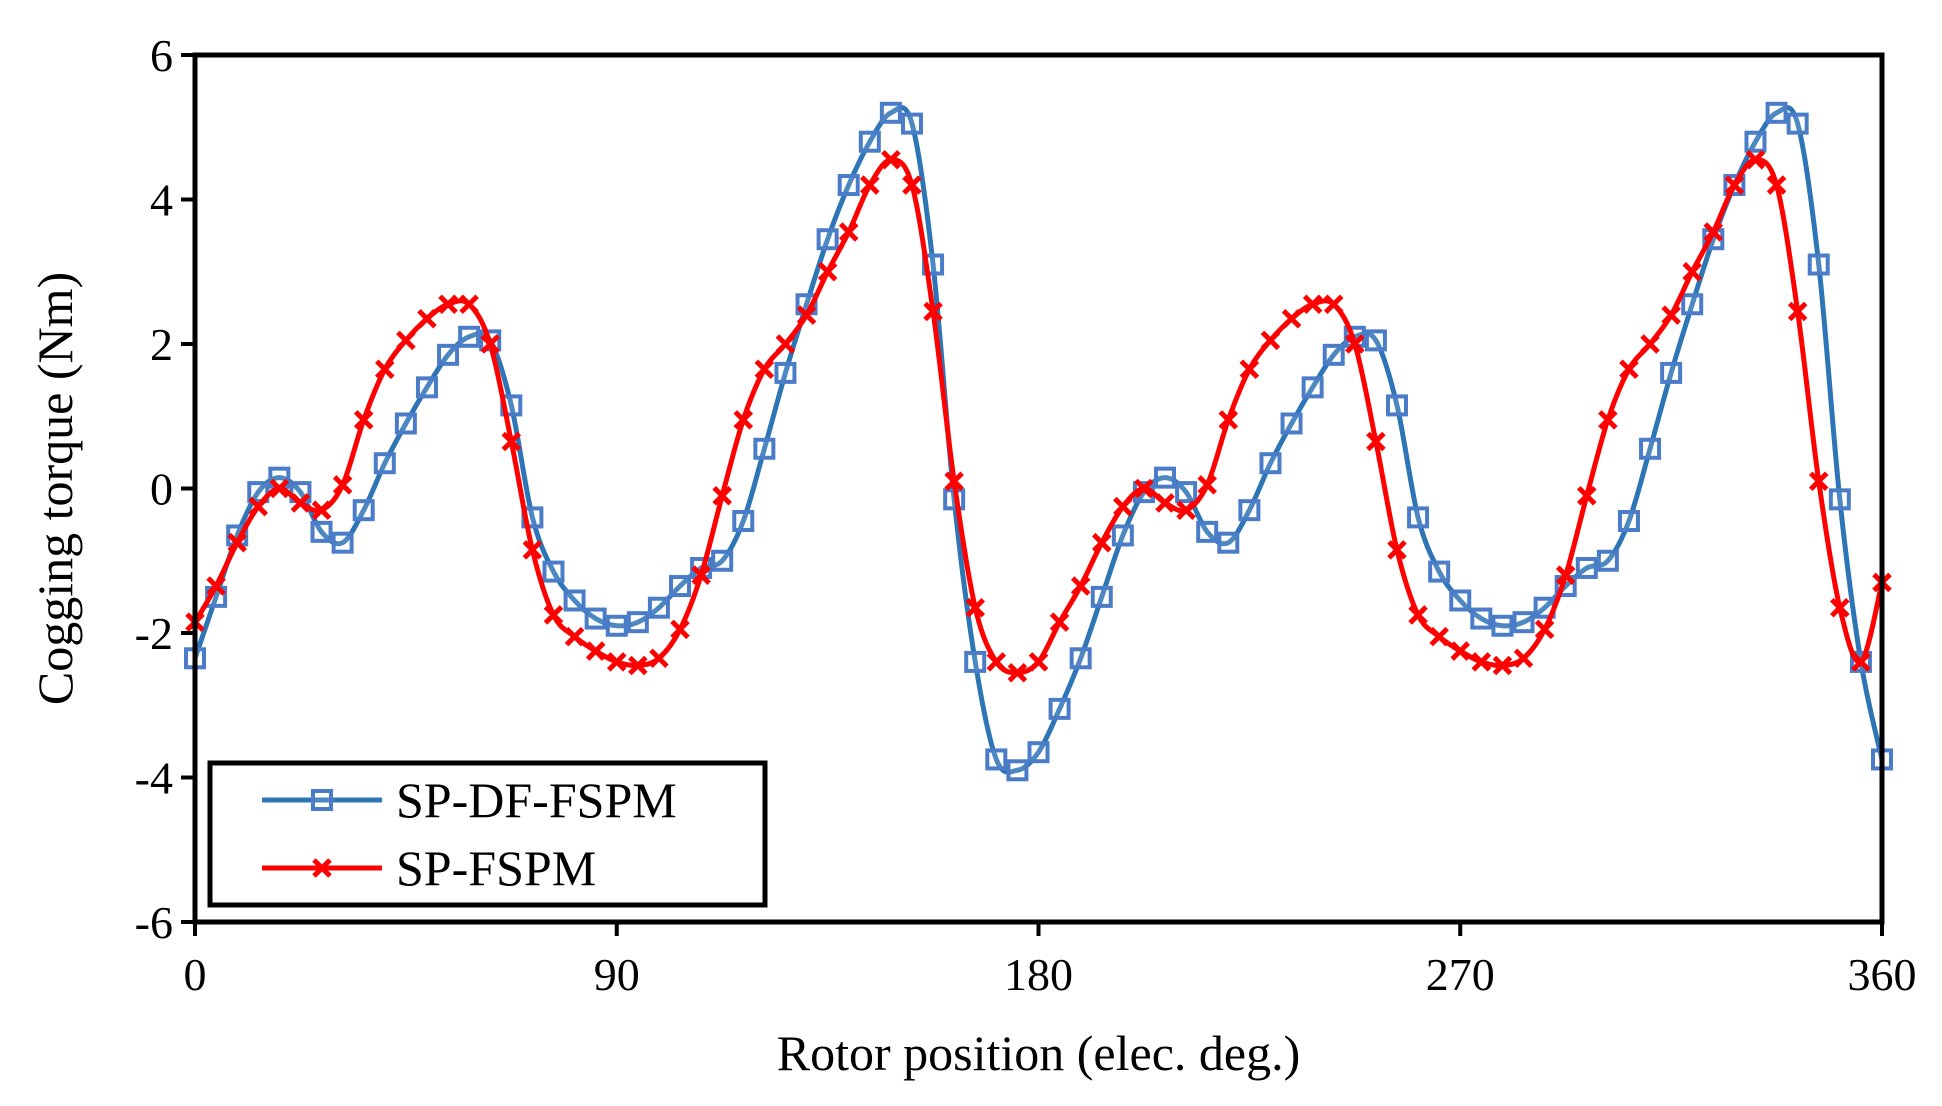 The width and height of the screenshot is (1942, 1106). I want to click on x-axis-title: Rotor position (elec. deg.), so click(1039, 1053).